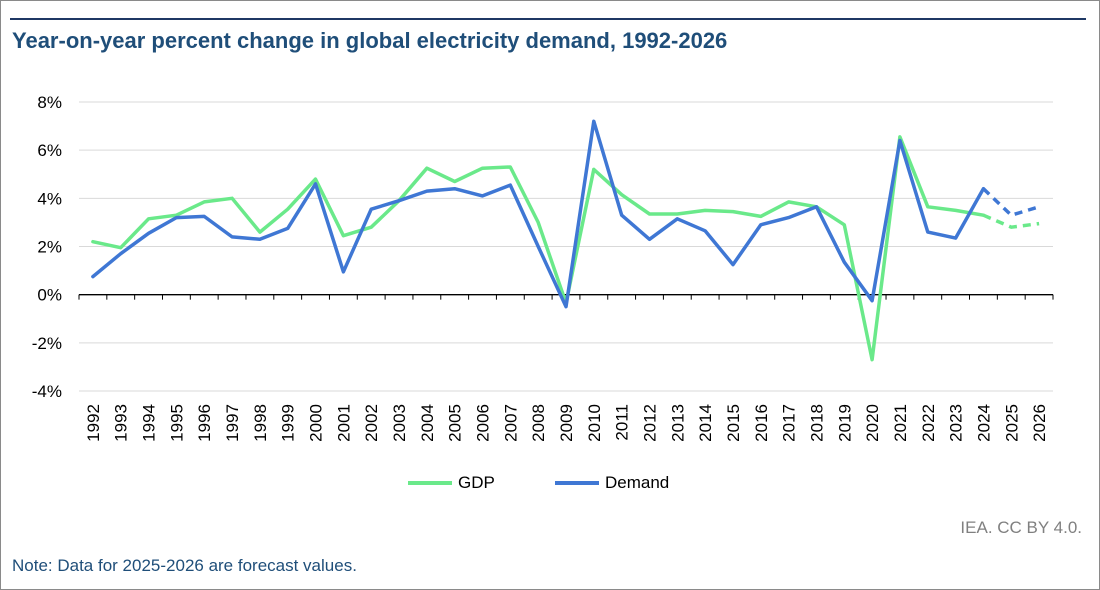  Describe the element at coordinates (343, 423) in the screenshot. I see `x-tick-label: 2001` at that location.